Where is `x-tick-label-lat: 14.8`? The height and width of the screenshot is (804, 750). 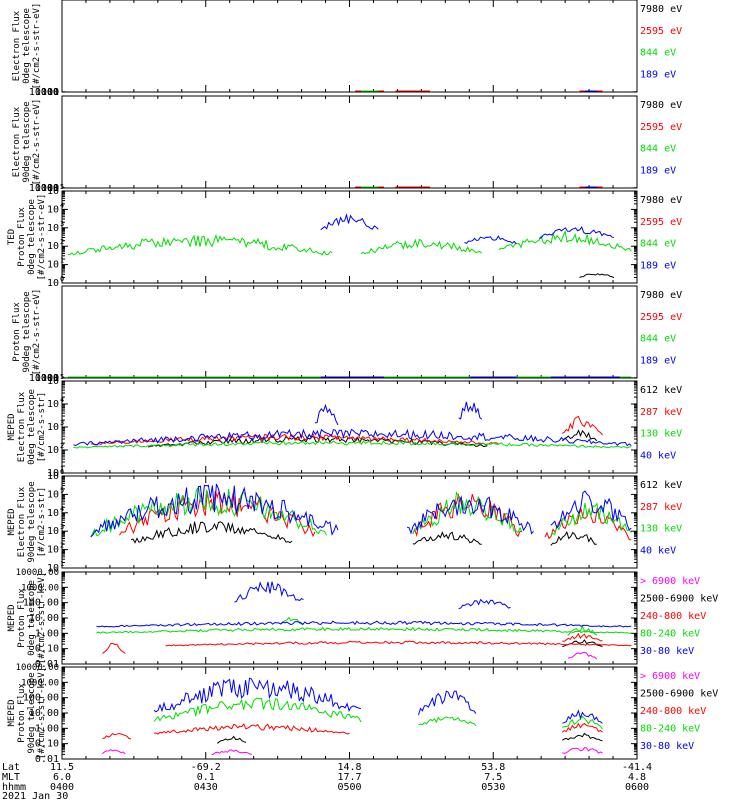
x-tick-label-lat: 14.8 is located at coordinates (349, 767).